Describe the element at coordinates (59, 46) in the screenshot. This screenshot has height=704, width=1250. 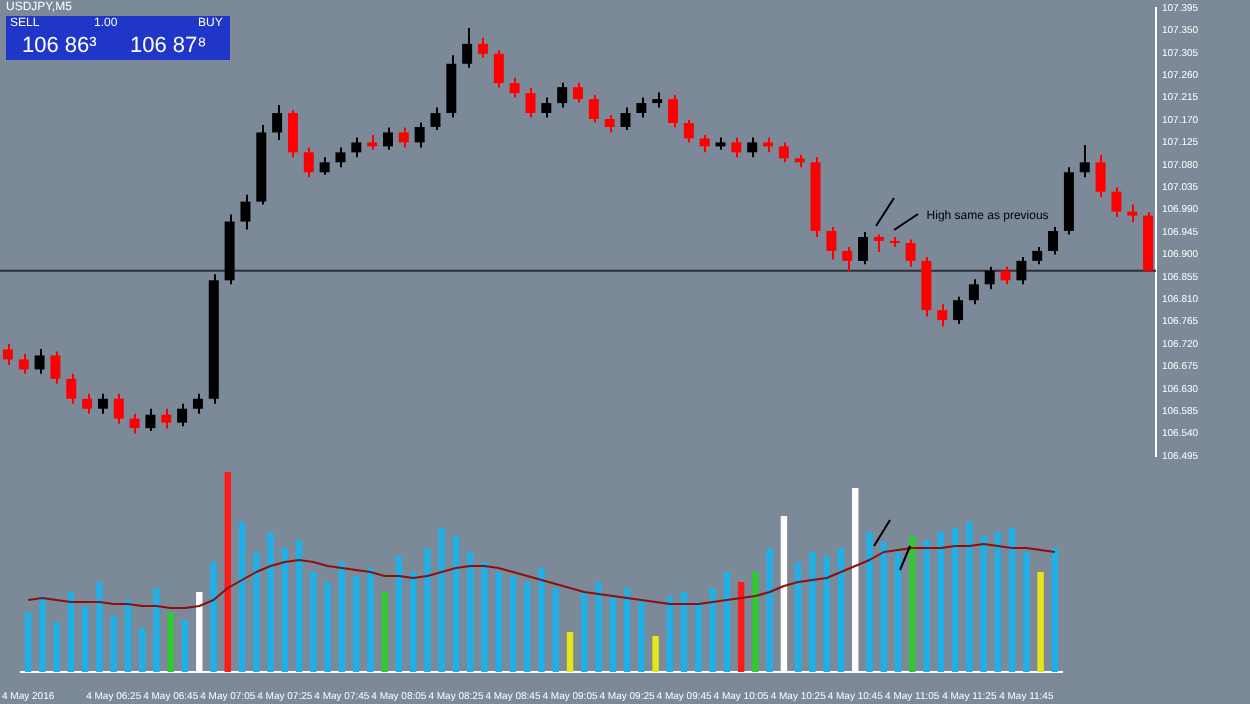
I see `annotation: 106 86³` at that location.